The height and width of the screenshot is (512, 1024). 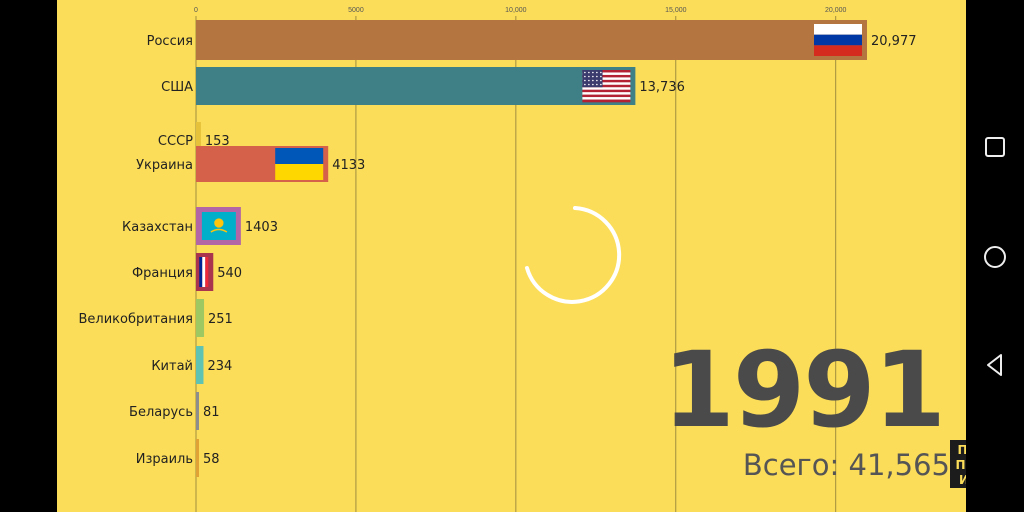 I want to click on x-tick-label: 15,000, so click(x=676, y=10).